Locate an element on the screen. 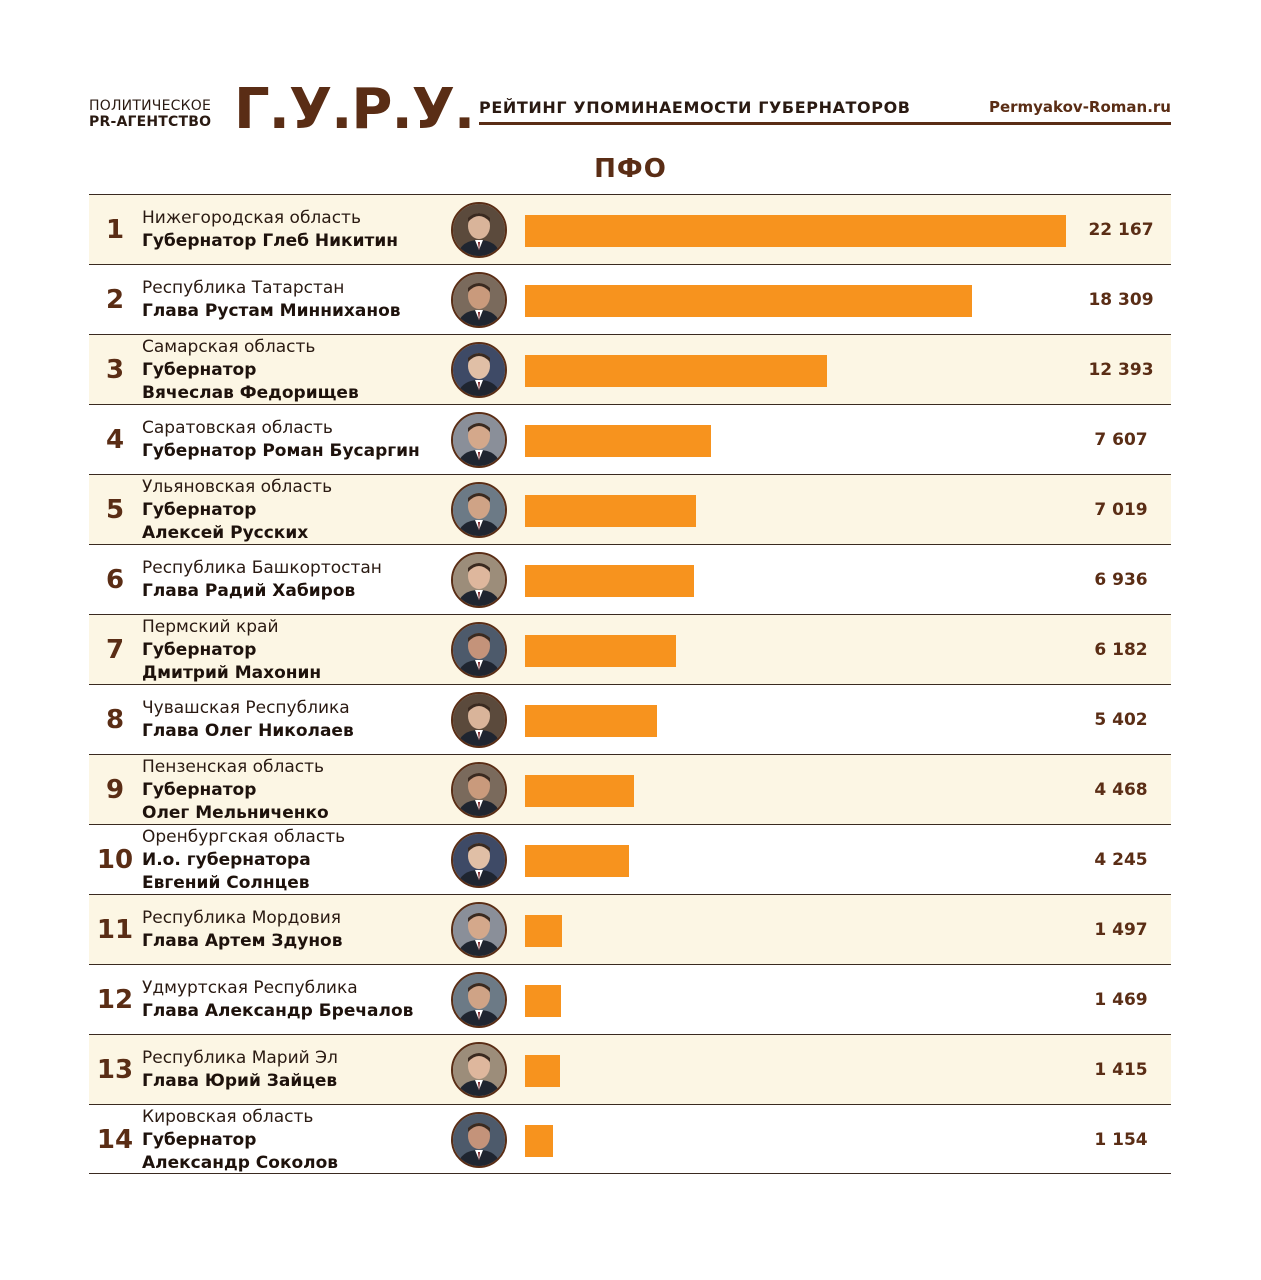 This screenshot has height=1280, width=1261. mention-count: 1 469 is located at coordinates (1121, 1000).